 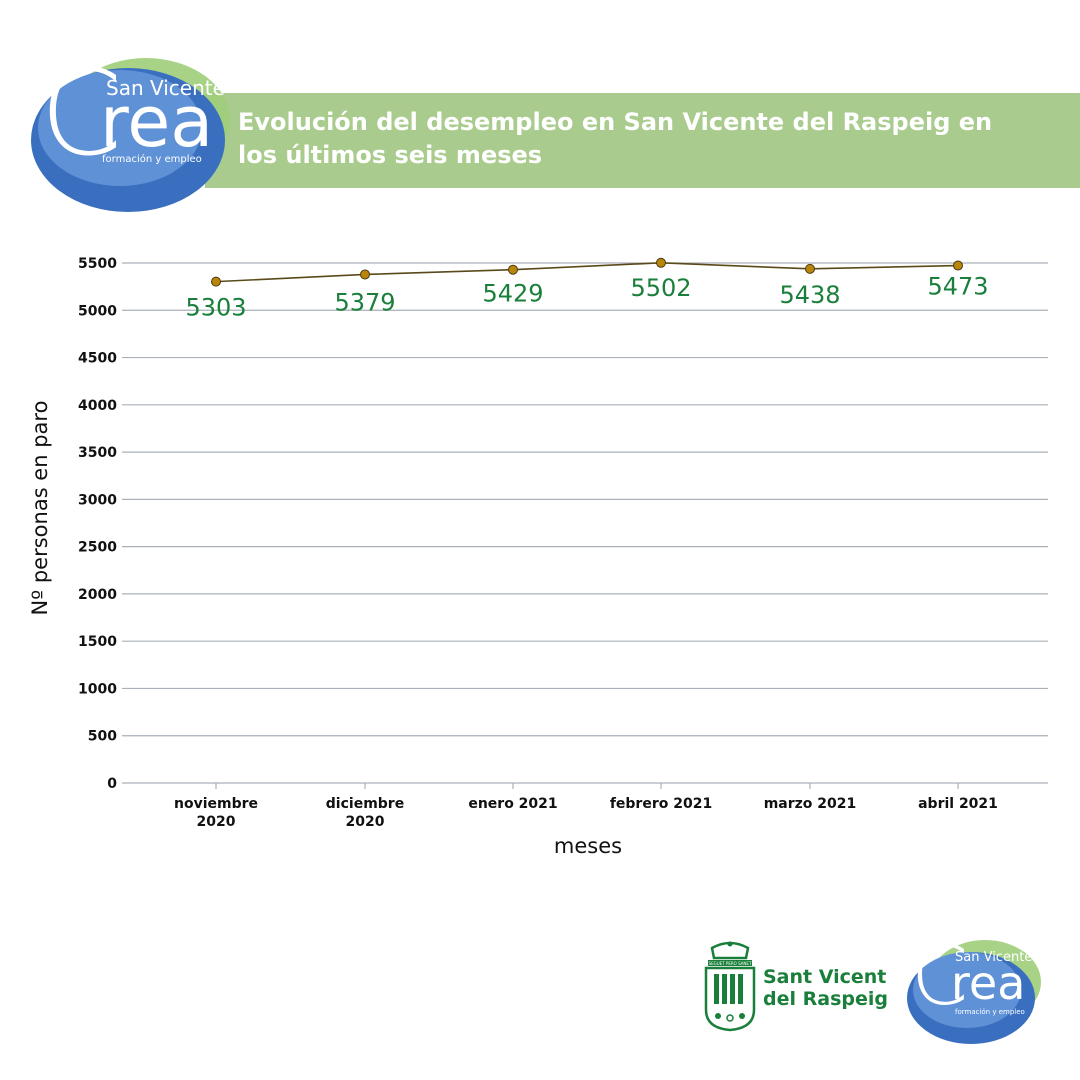 I want to click on title-band, so click(x=642, y=140).